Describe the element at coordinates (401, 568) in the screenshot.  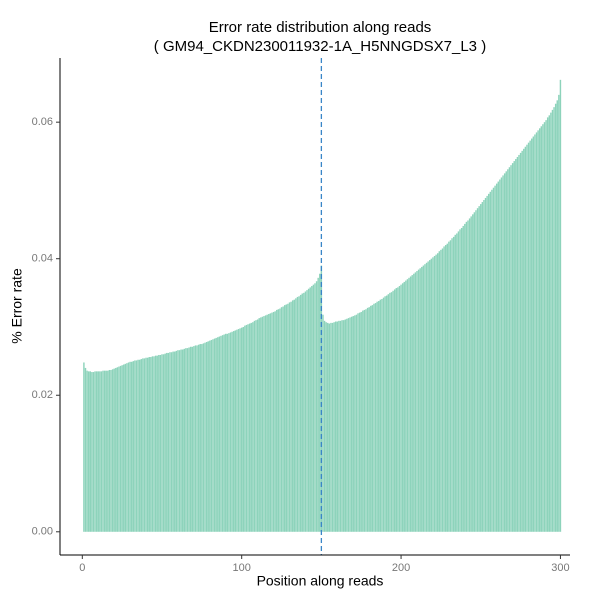
I see `x-tick-label: 200` at that location.